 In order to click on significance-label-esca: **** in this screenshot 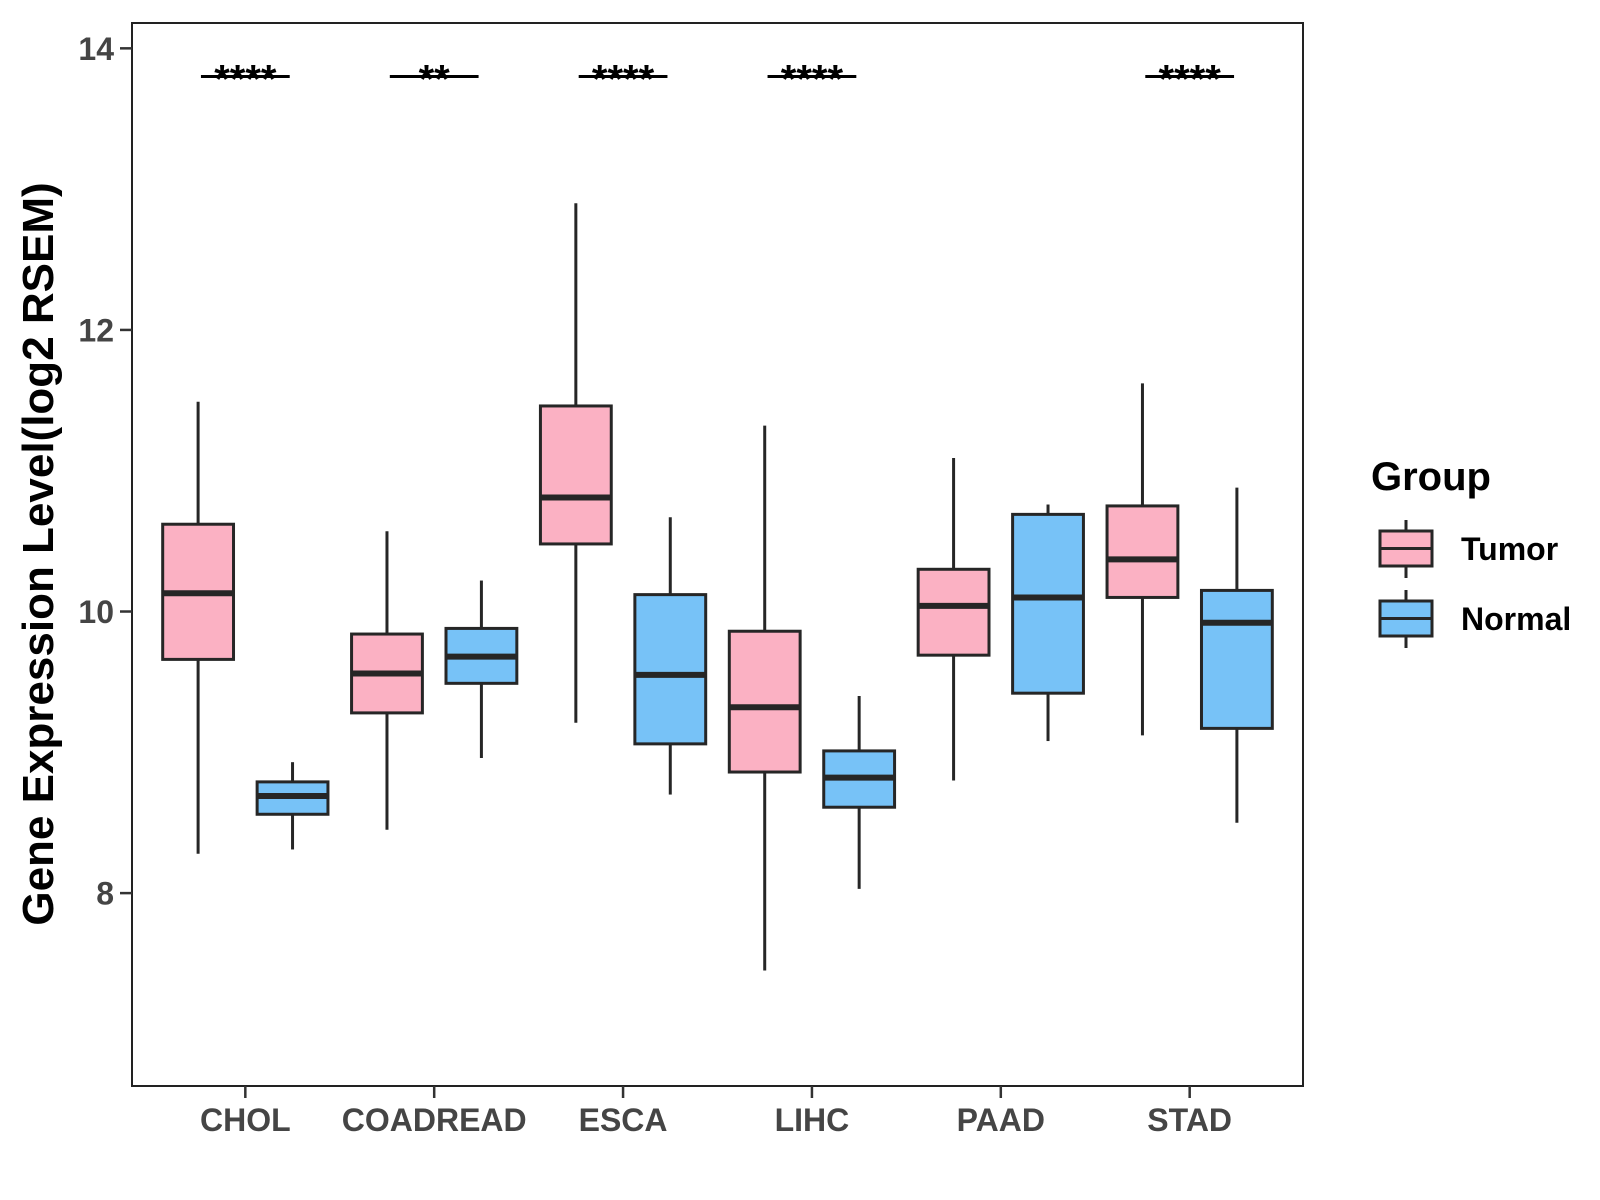, I will do `click(623, 80)`.